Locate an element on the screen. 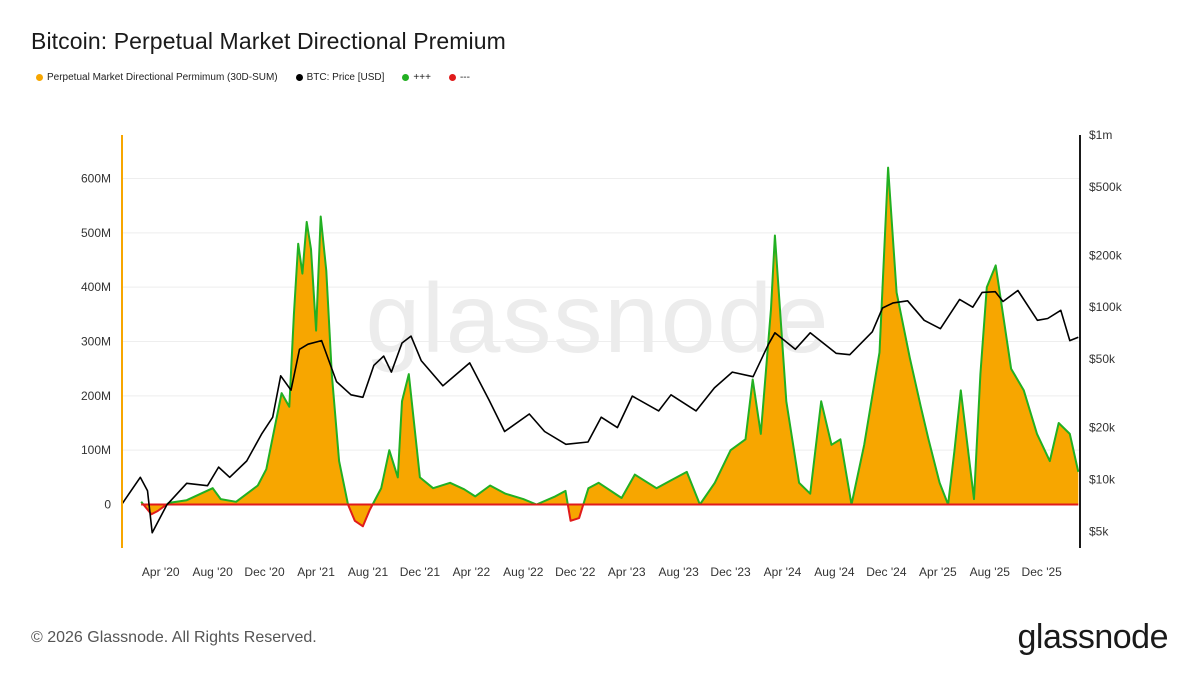  y-right-tick-label: $5k is located at coordinates (1099, 531).